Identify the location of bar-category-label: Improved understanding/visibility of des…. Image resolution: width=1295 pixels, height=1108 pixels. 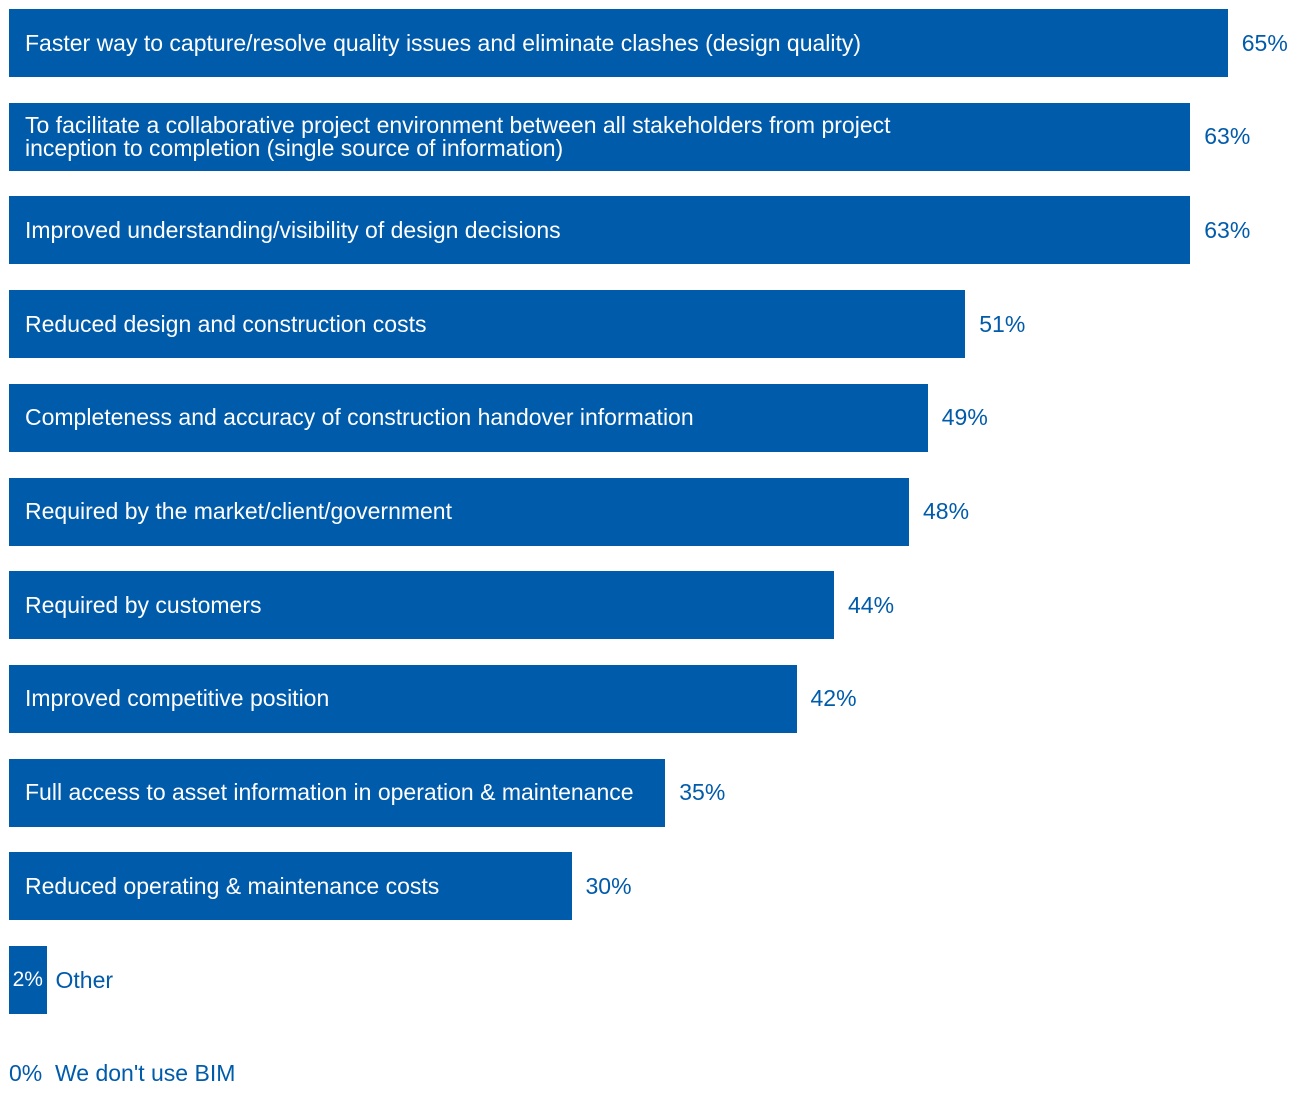
(293, 229).